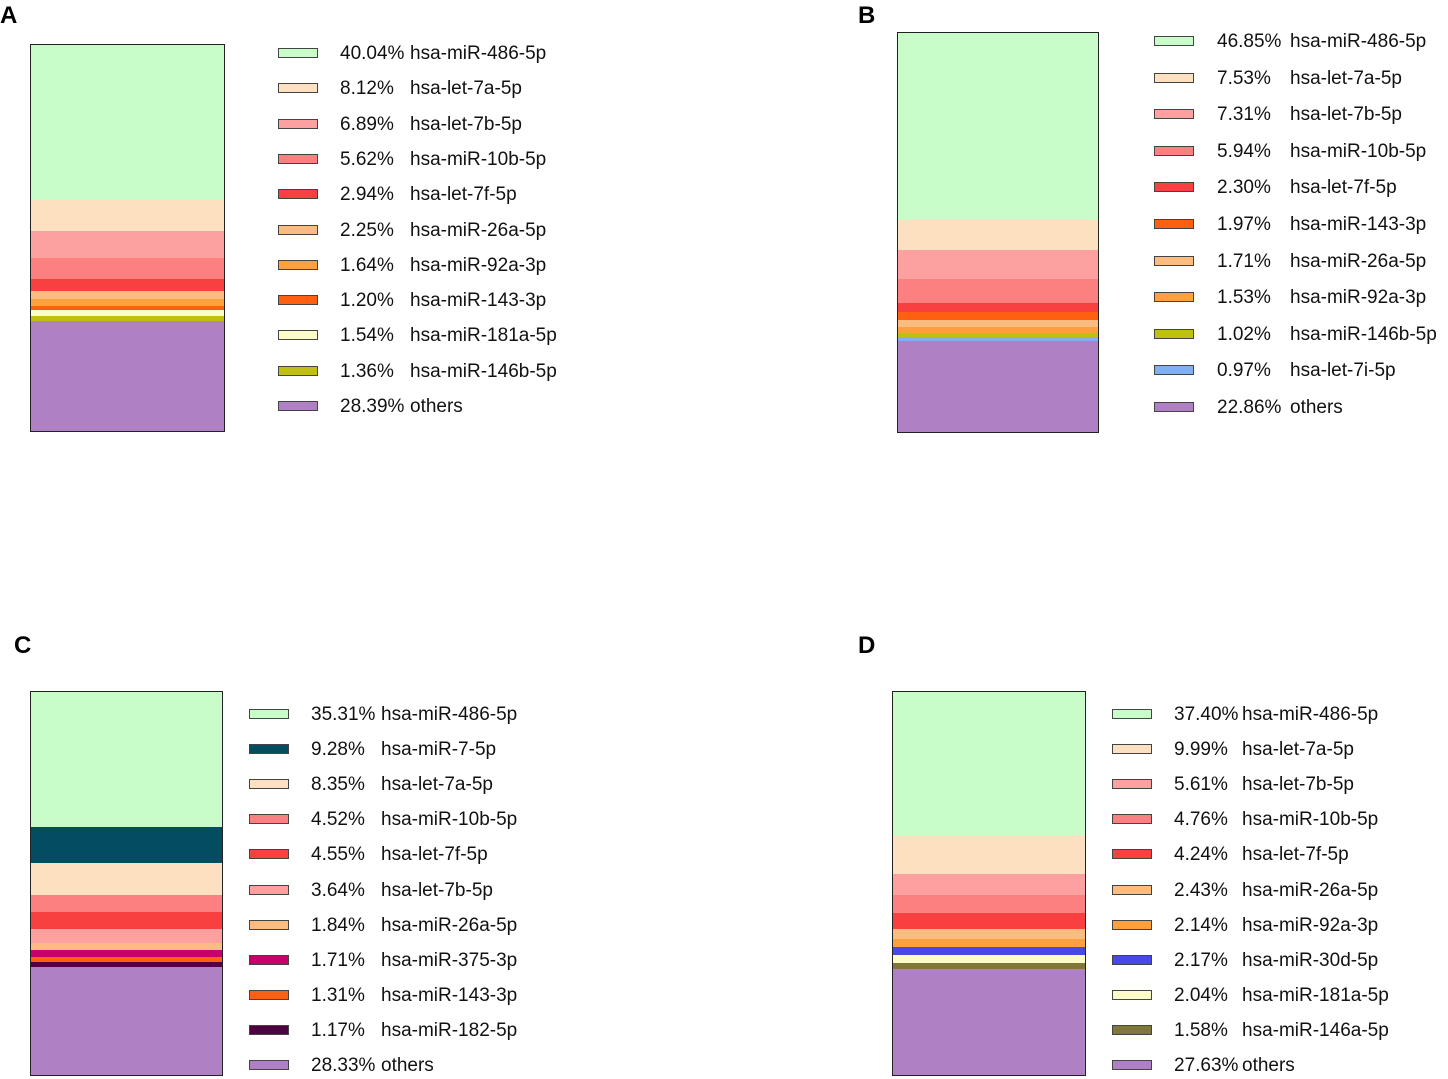  Describe the element at coordinates (9, 15) in the screenshot. I see `panel-label: A` at that location.